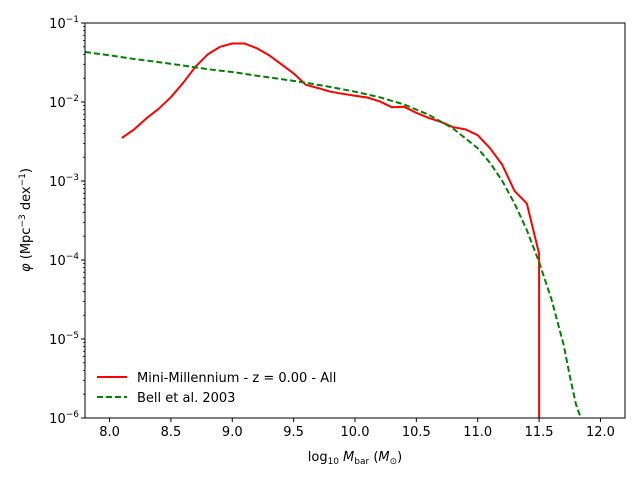 This screenshot has width=640, height=480. What do you see at coordinates (416, 432) in the screenshot?
I see `x-tick-label: 10.5` at bounding box center [416, 432].